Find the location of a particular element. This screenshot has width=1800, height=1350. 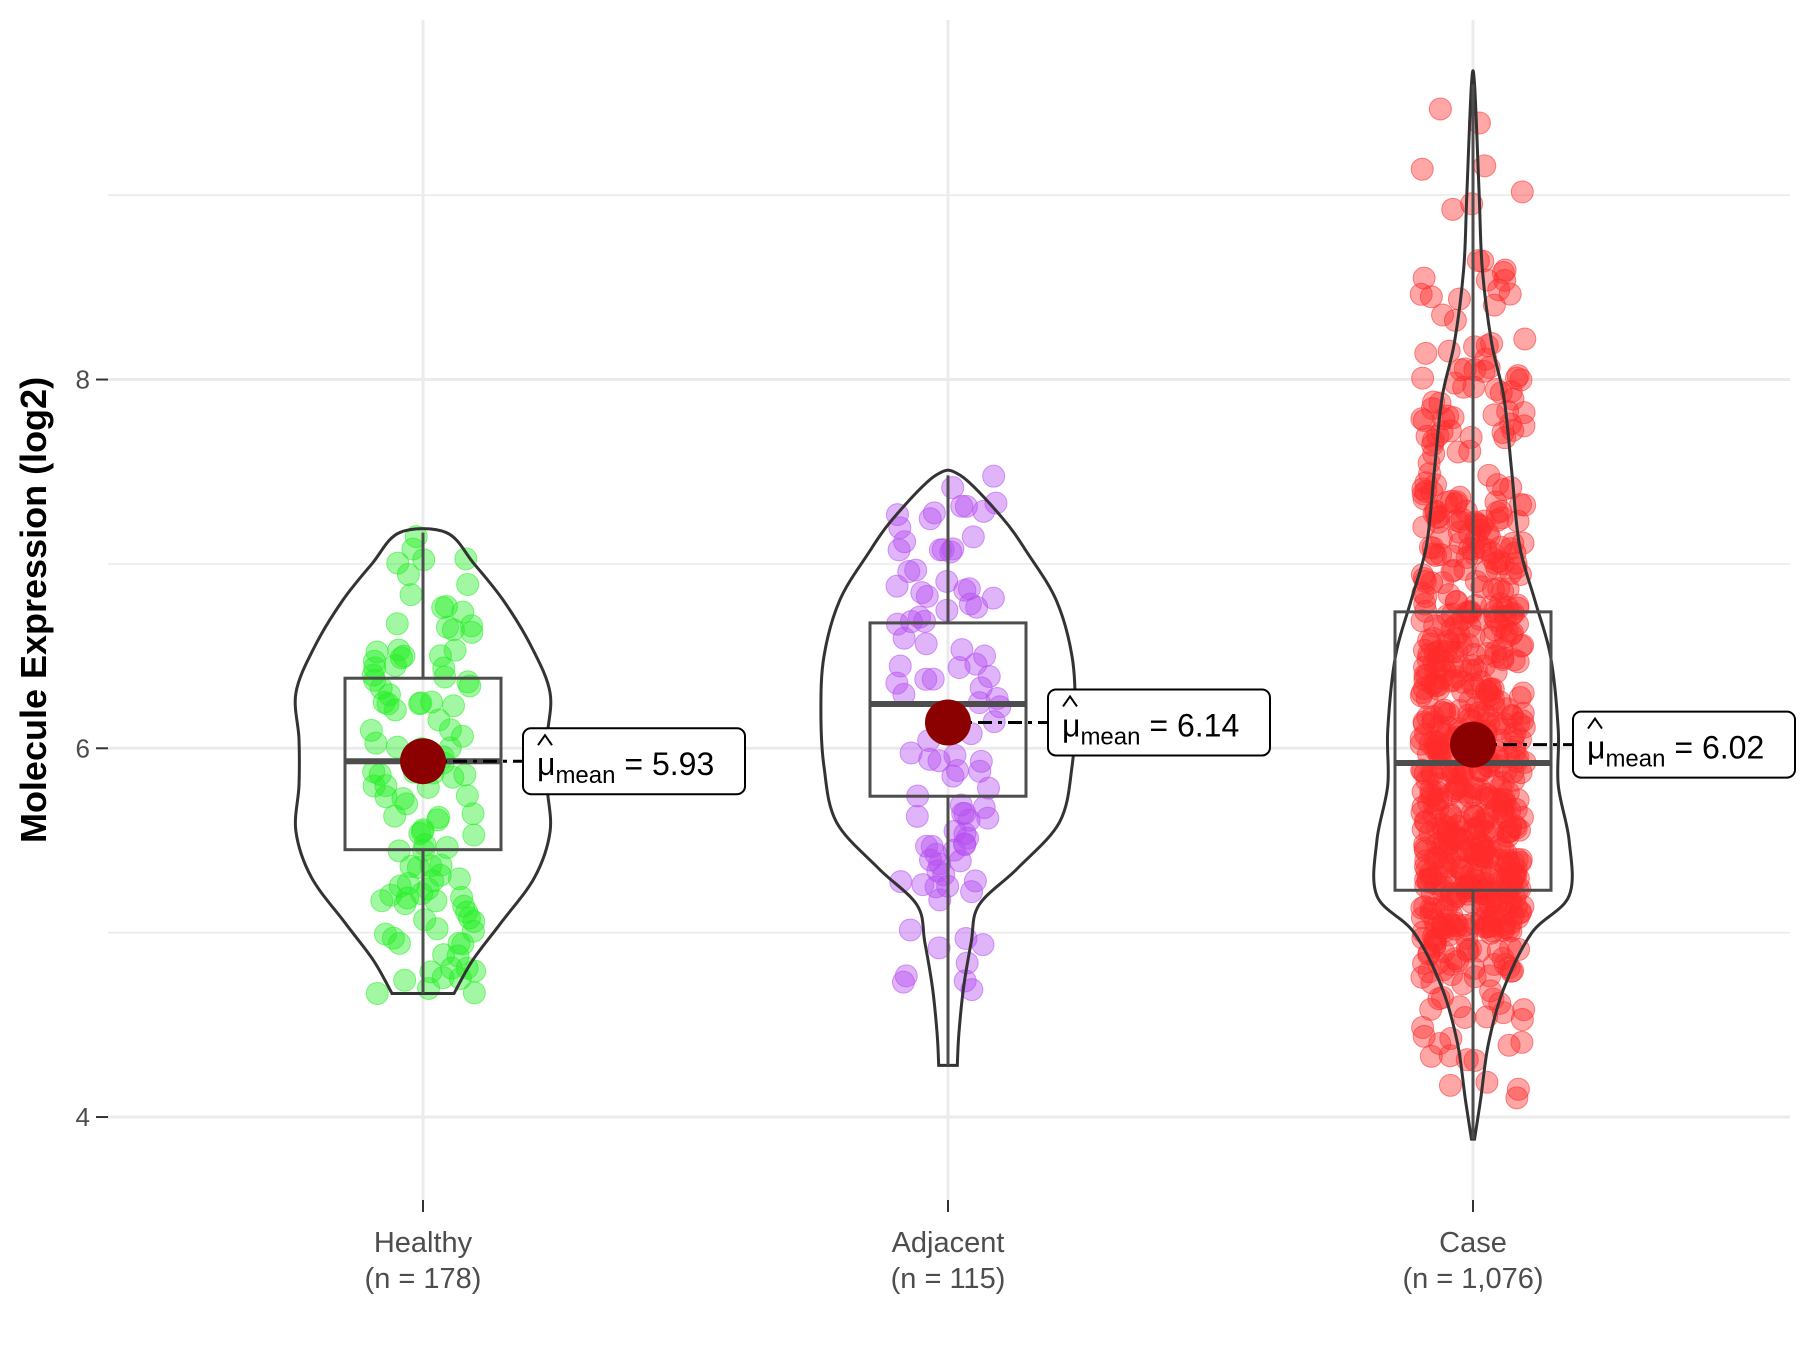

y-tick-label: 6 is located at coordinates (83, 748).